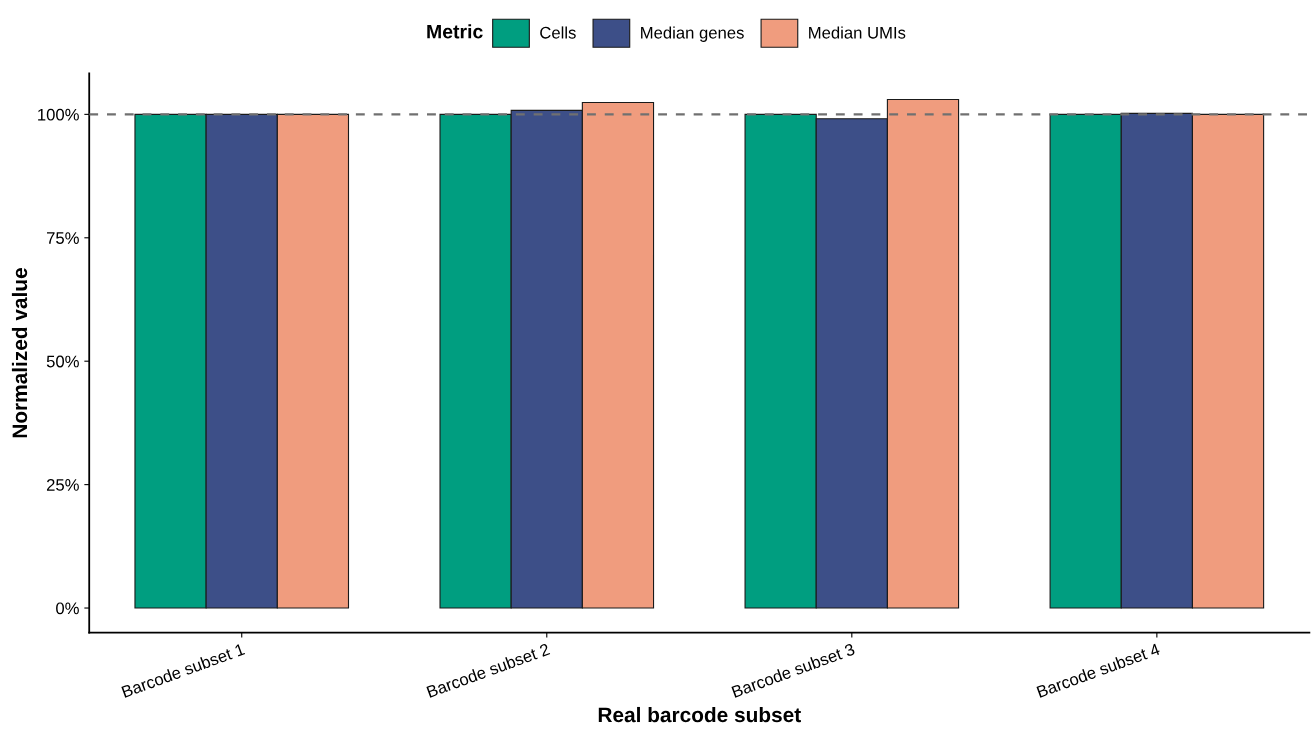 The height and width of the screenshot is (734, 1312). Describe the element at coordinates (62, 361) in the screenshot. I see `y-tick-label: 50%` at that location.